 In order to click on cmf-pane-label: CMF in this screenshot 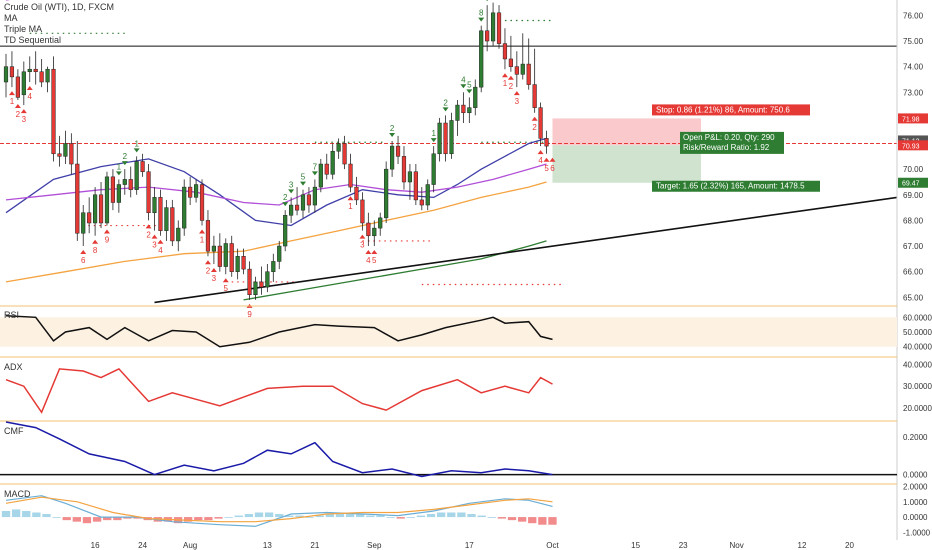, I will do `click(14, 431)`.